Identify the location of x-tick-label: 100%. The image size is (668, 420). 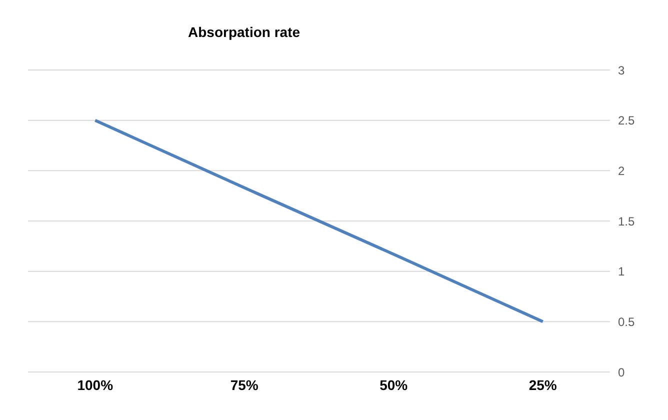
(95, 384).